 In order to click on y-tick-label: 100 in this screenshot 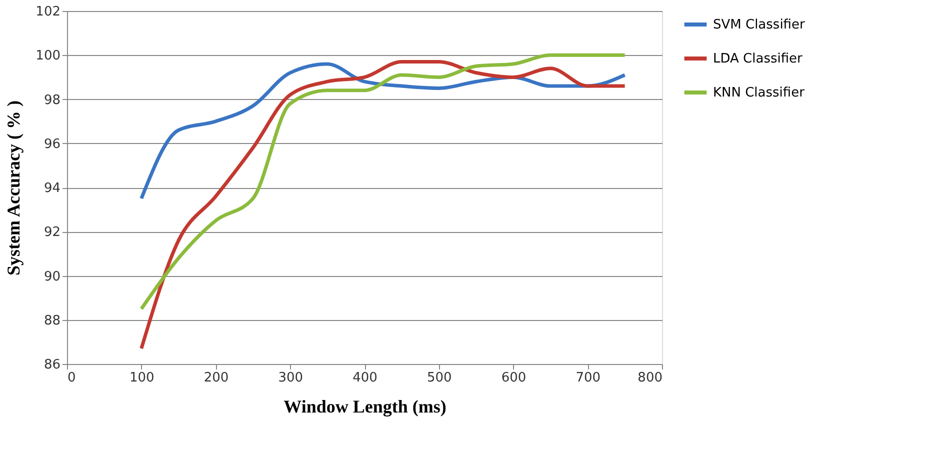, I will do `click(48, 56)`.